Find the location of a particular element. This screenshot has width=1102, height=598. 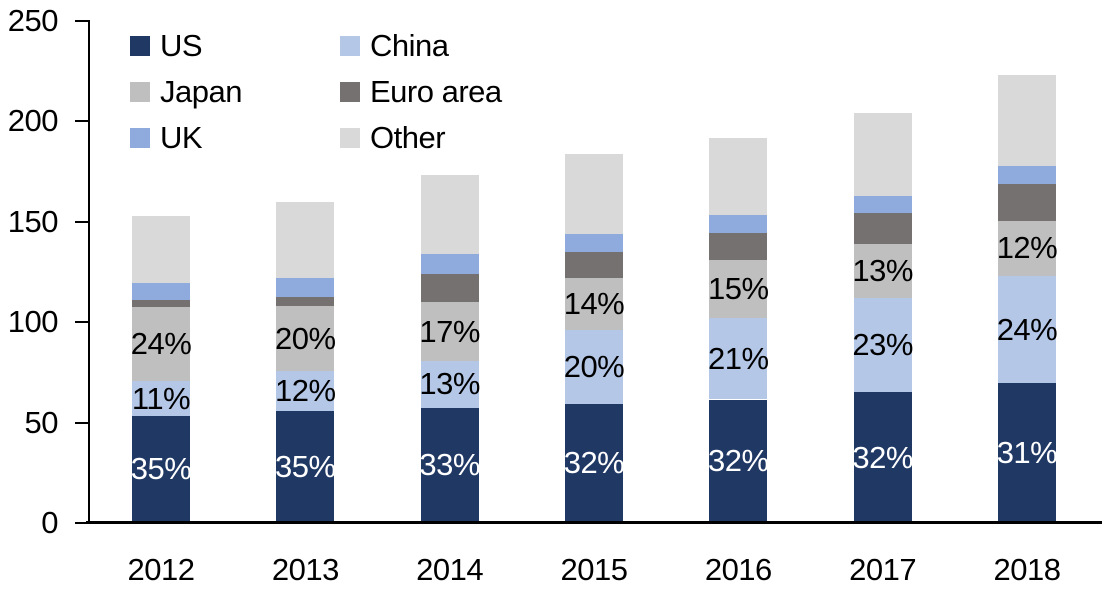

legend-item-uk: UK is located at coordinates (166, 137).